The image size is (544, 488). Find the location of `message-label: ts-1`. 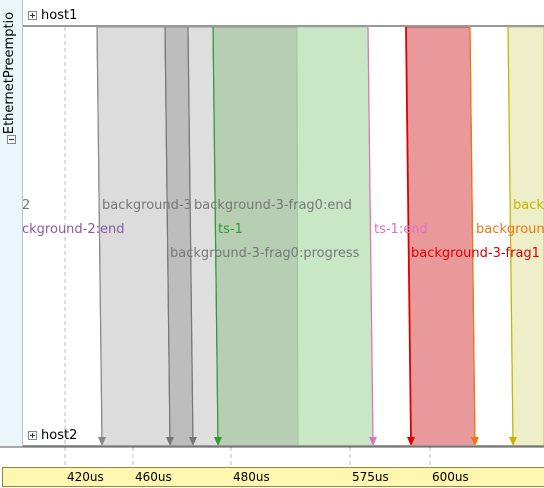

message-label: ts-1 is located at coordinates (230, 229).